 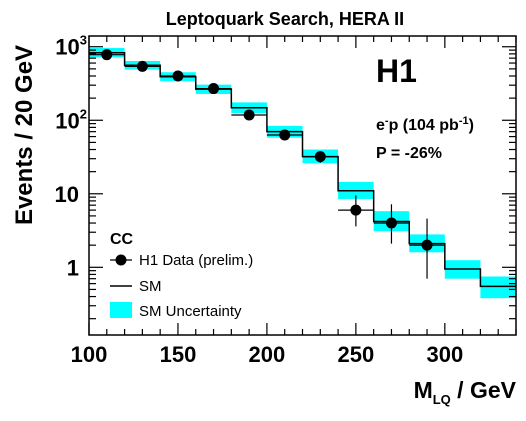 What do you see at coordinates (387, 121) in the screenshot?
I see `beam-info-pre-sup: -` at bounding box center [387, 121].